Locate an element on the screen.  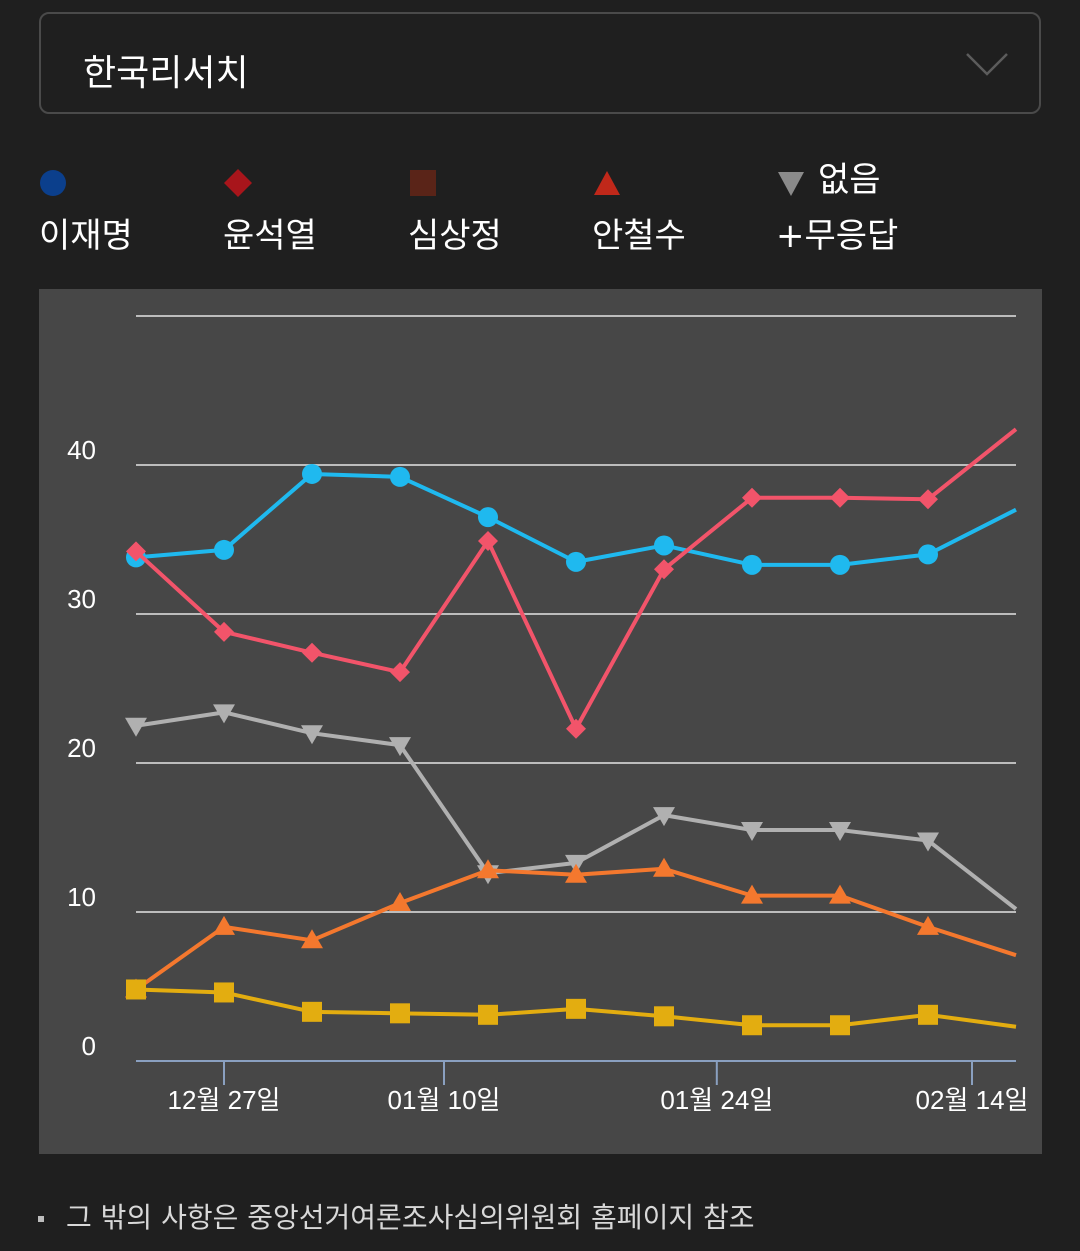
chart-legend: 이재명 윤석열 심상정 안철수 없음 +무응답 is located at coordinates (540, 215).